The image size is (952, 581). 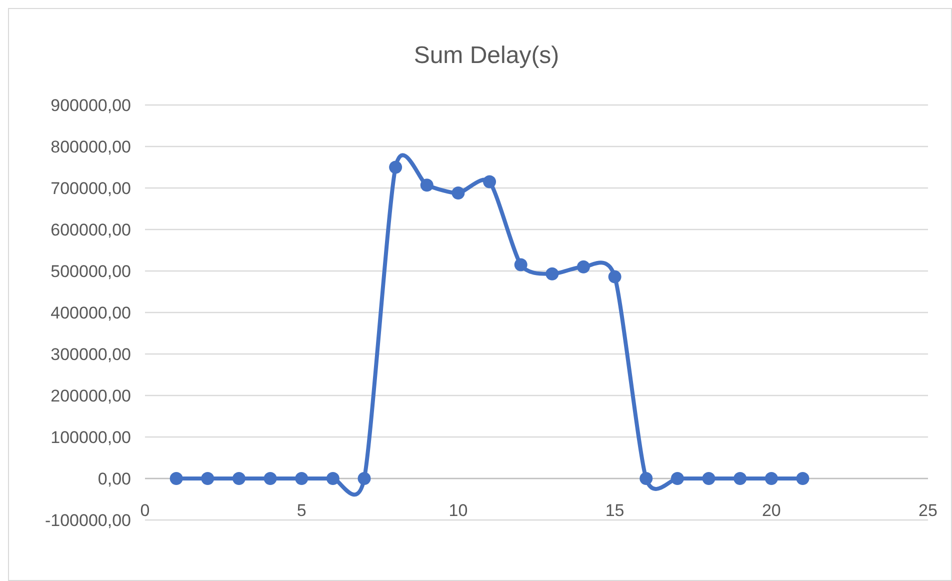 I want to click on y-tick-label: 900000,00, so click(x=90, y=105).